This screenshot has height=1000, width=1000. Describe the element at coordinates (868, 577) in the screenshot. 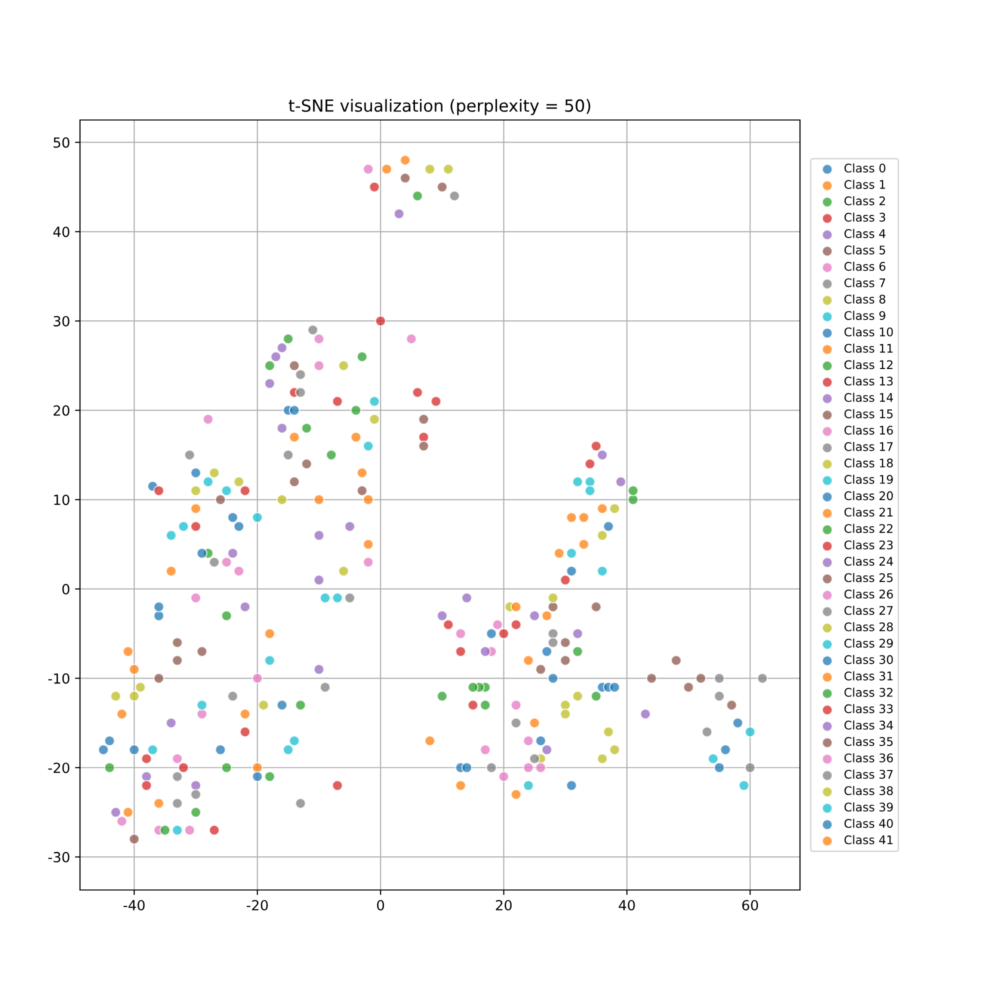

I see `legend-label: Class 25` at that location.